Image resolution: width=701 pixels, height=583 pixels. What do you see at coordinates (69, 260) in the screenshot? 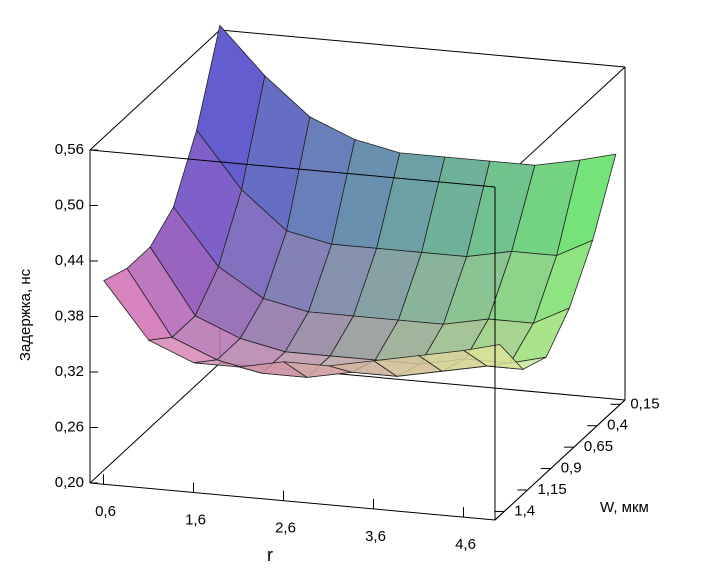
I see `z-tick-label: 0,44` at bounding box center [69, 260].